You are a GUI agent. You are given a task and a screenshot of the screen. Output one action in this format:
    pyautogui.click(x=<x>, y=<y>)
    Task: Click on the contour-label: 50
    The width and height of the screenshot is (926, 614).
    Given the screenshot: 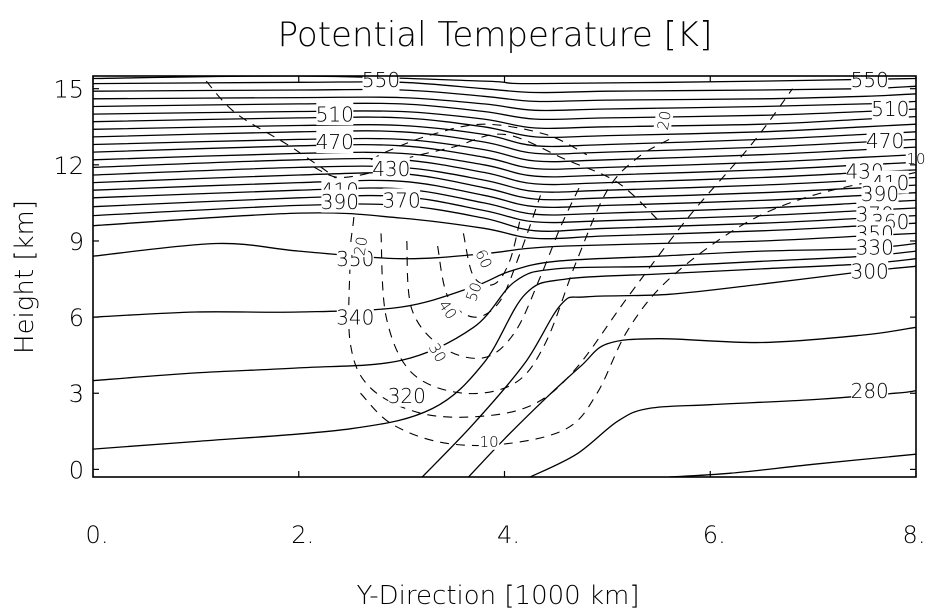 What is the action you would take?
    pyautogui.click(x=473, y=292)
    